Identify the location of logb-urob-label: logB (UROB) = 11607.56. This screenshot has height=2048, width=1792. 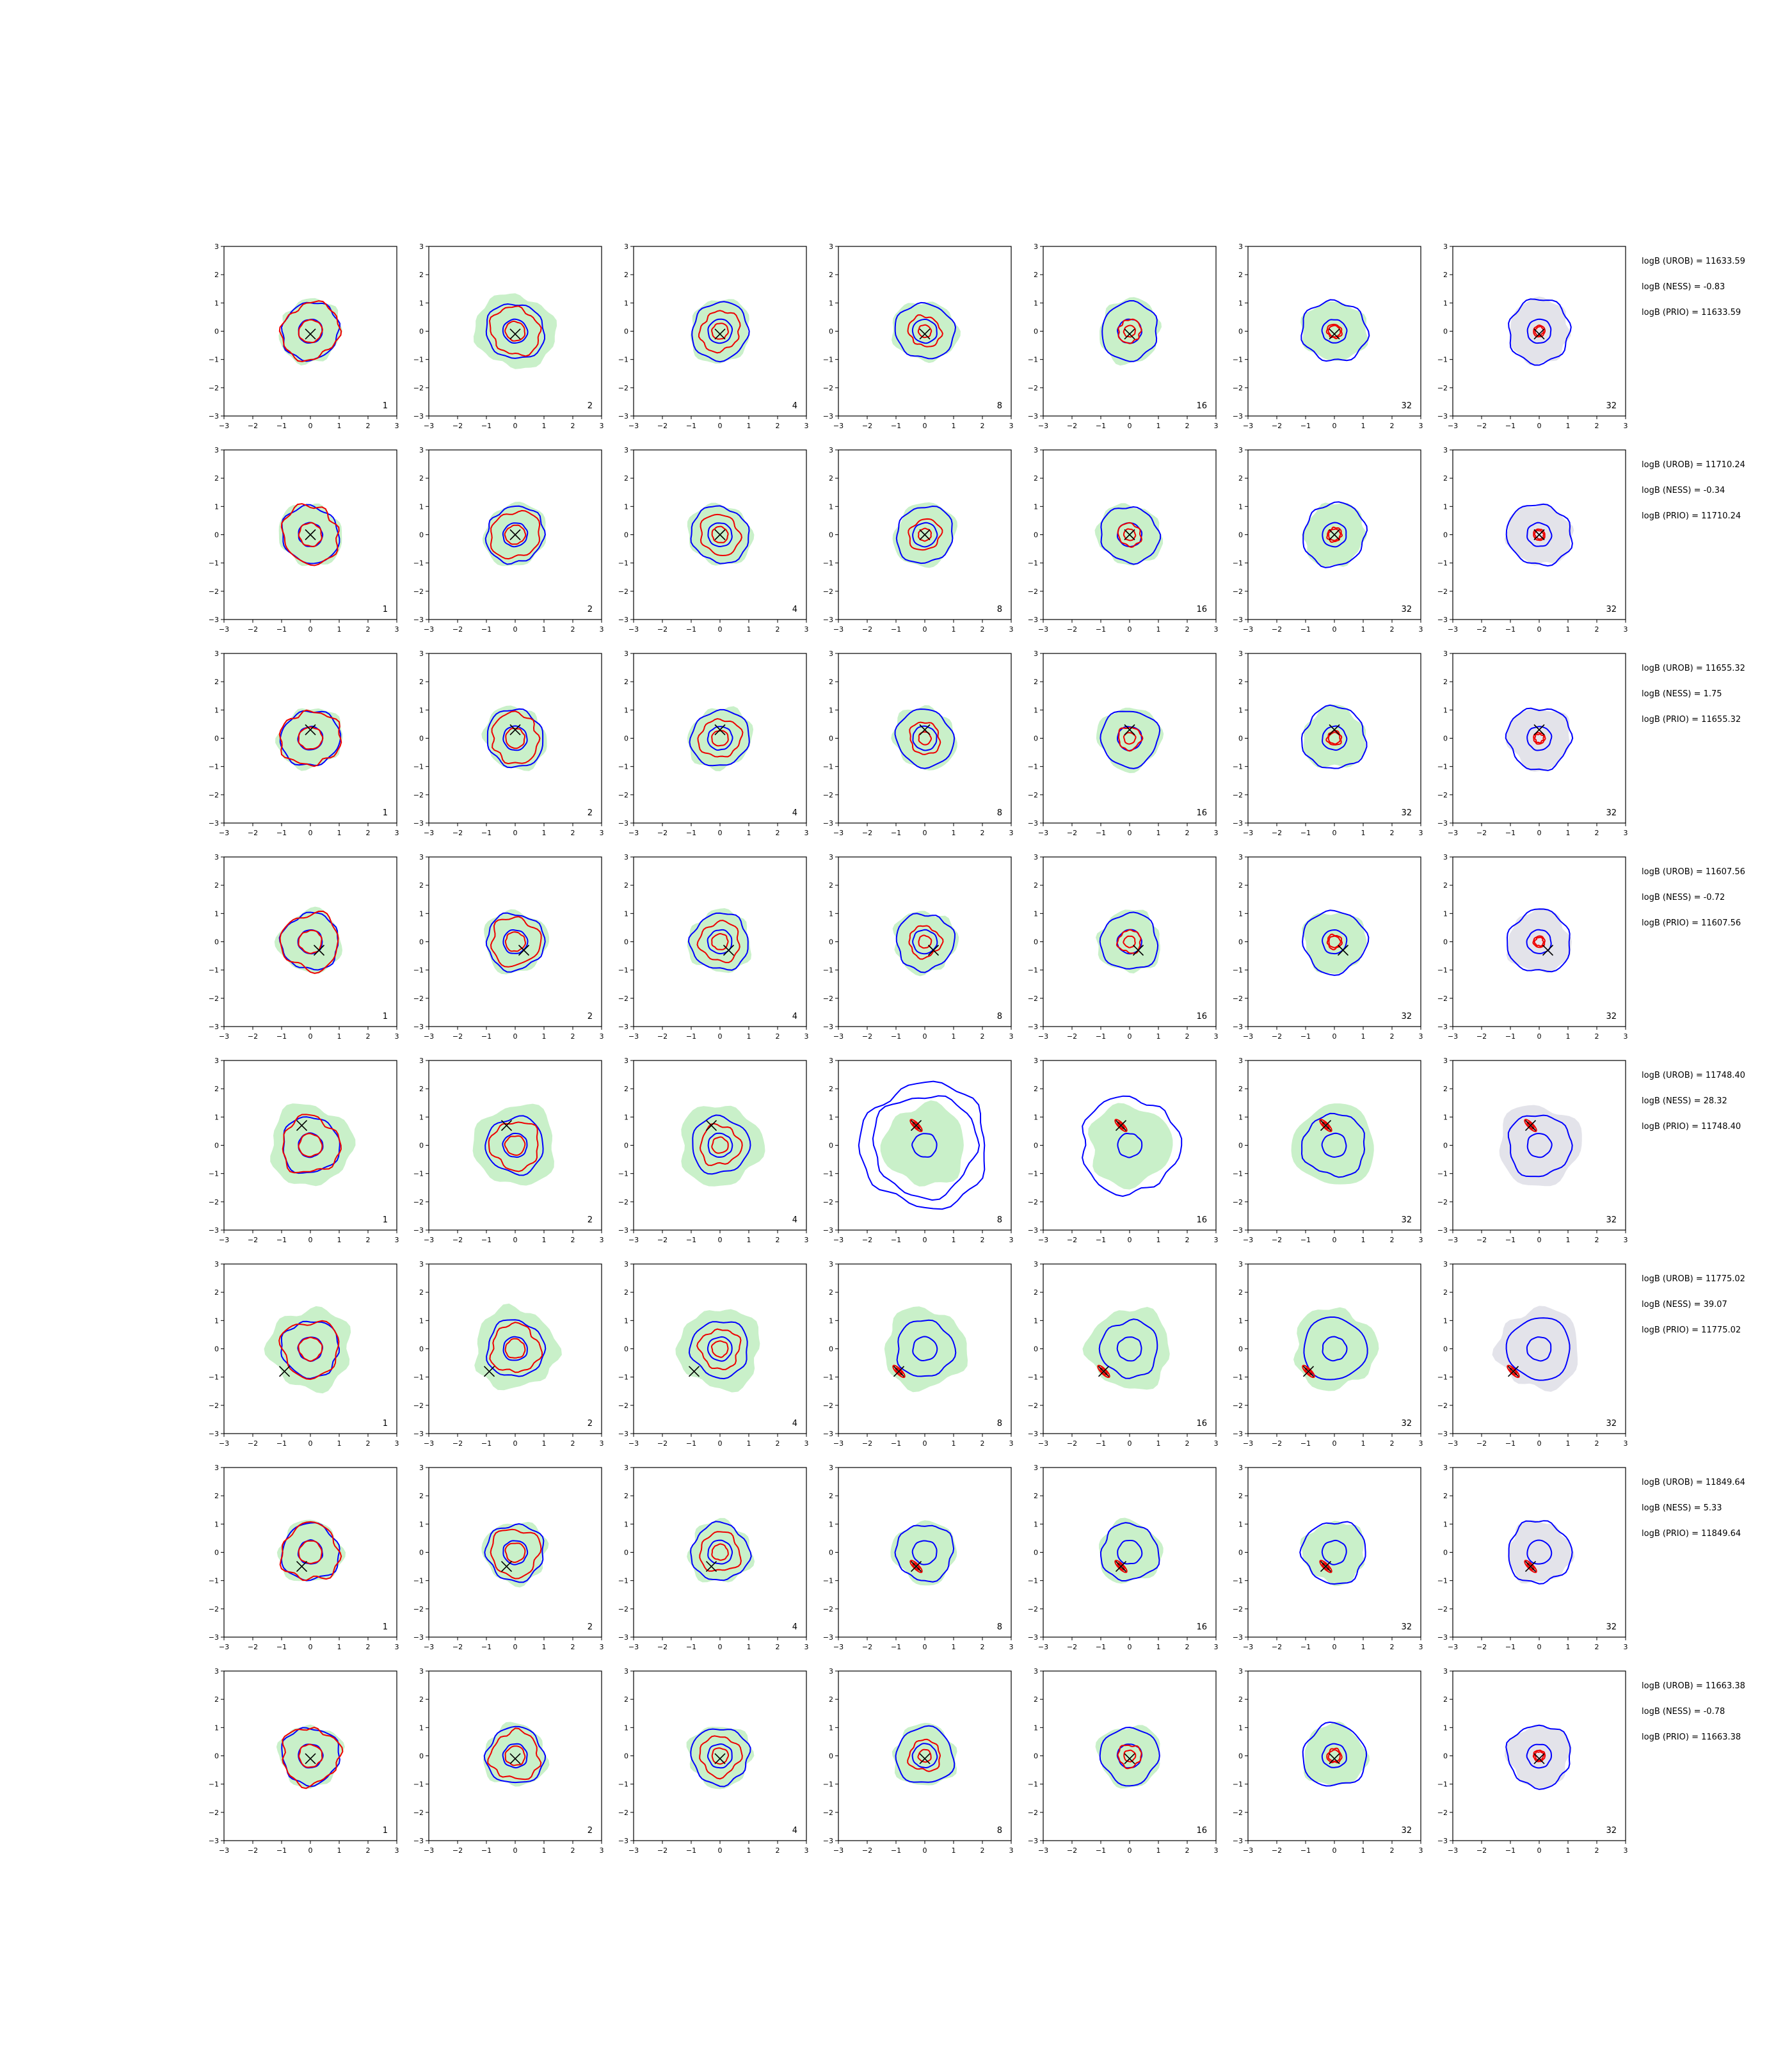
(1693, 872).